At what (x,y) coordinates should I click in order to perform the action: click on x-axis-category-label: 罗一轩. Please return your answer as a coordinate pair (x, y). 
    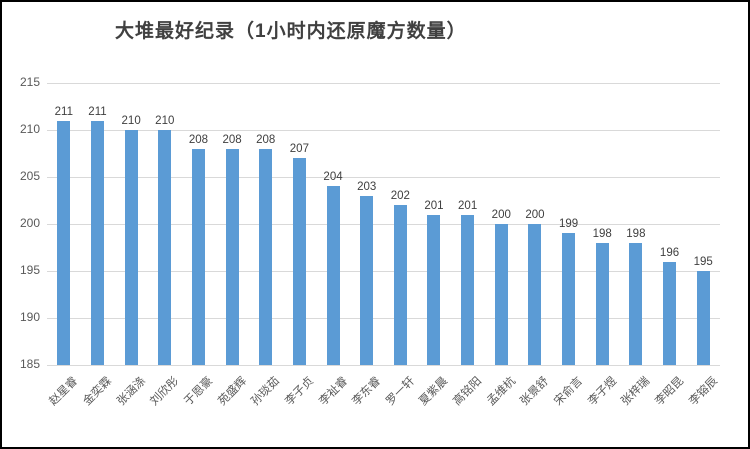
    Looking at the image, I should click on (400, 392).